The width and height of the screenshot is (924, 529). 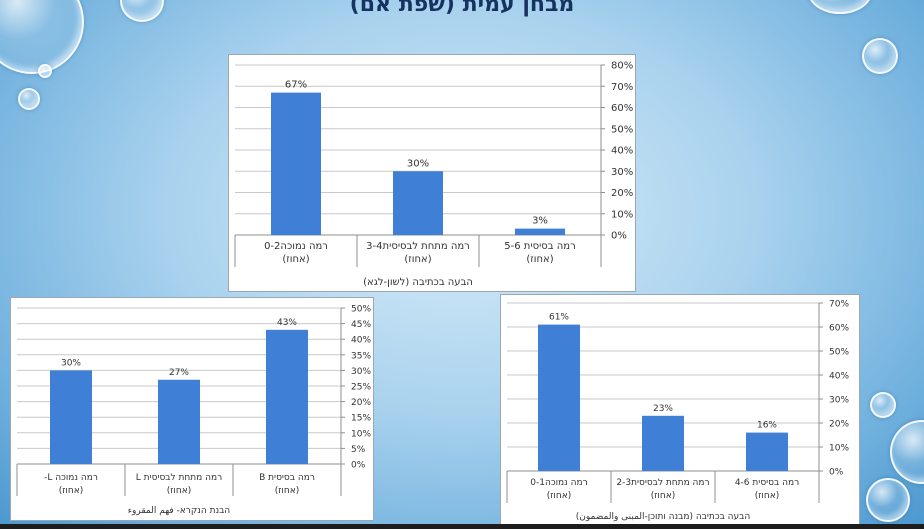 What do you see at coordinates (663, 409) in the screenshot?
I see `data-label: 23%` at bounding box center [663, 409].